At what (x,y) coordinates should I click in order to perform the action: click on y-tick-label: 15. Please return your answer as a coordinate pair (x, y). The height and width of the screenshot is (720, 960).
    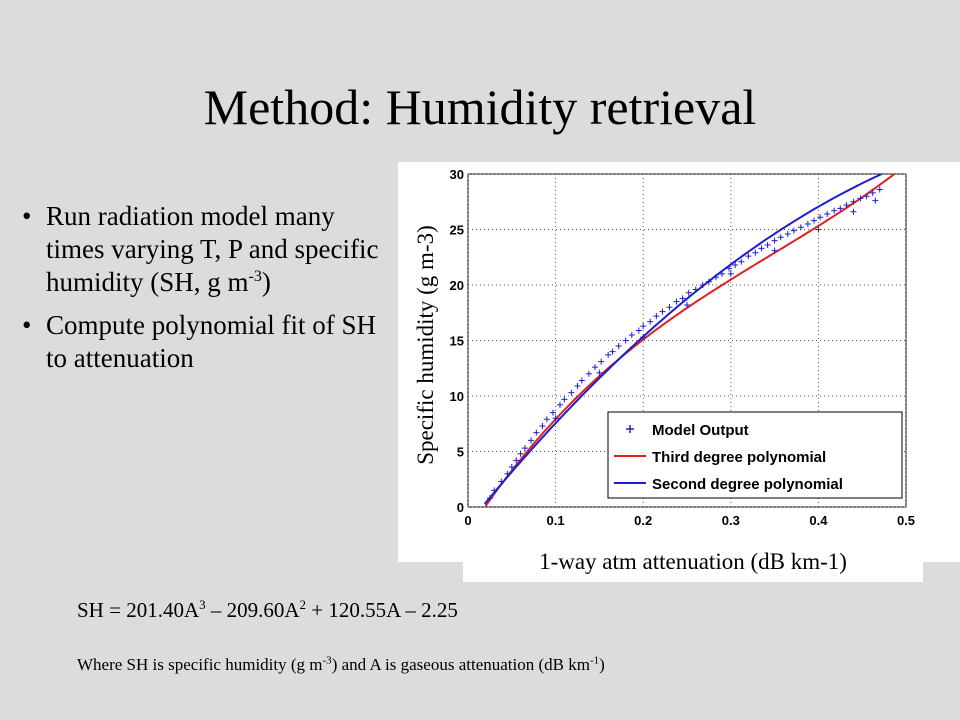
    Looking at the image, I should click on (457, 341).